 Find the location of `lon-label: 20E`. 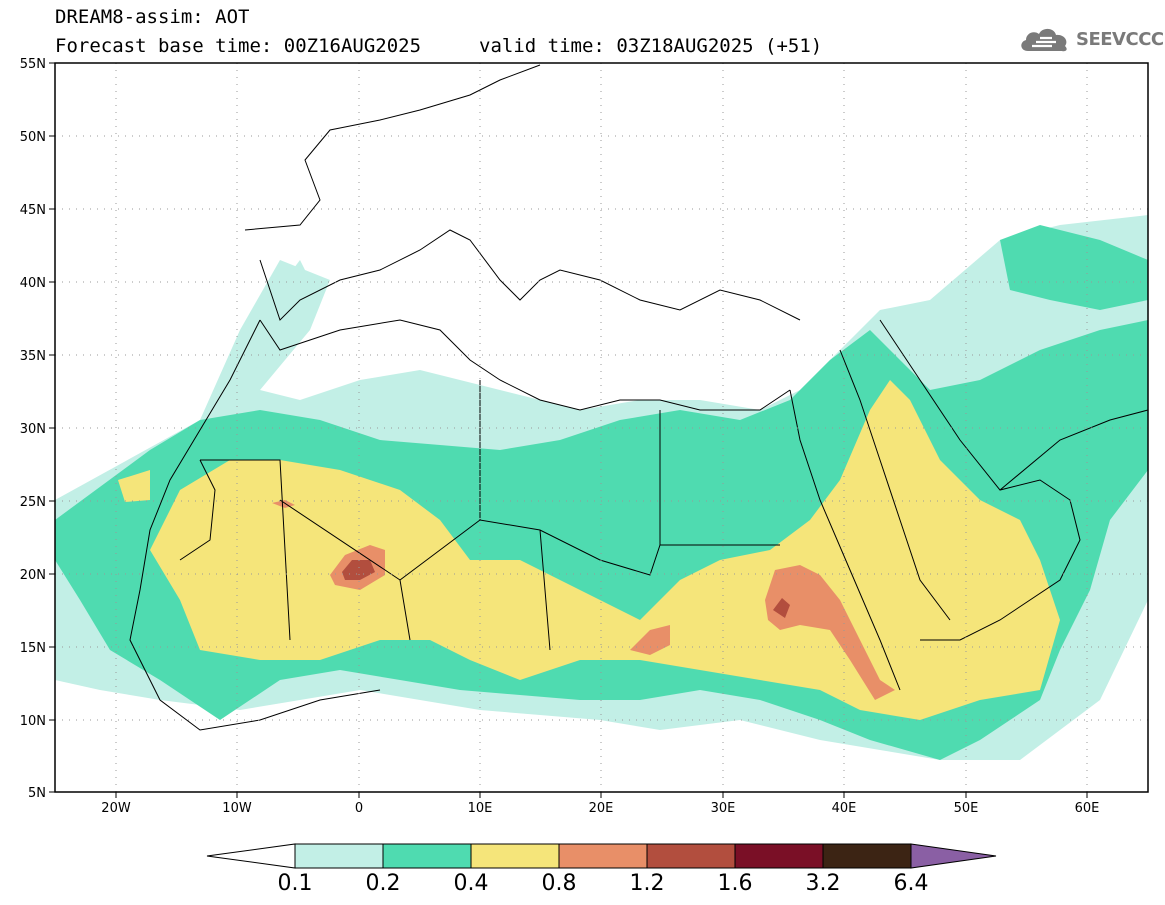

lon-label: 20E is located at coordinates (601, 808).